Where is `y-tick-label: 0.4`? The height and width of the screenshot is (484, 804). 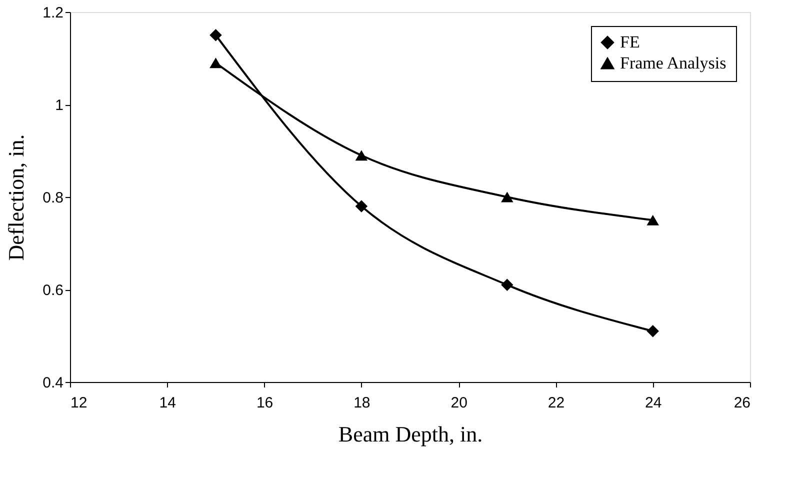 y-tick-label: 0.4 is located at coordinates (53, 383).